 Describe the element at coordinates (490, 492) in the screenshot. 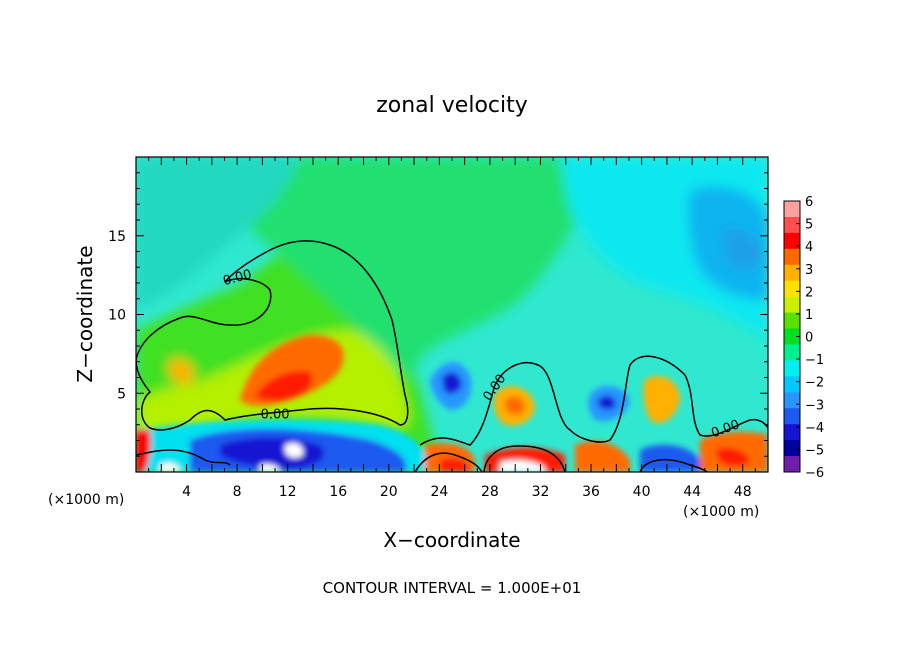

I see `x-tick-label: 28` at that location.